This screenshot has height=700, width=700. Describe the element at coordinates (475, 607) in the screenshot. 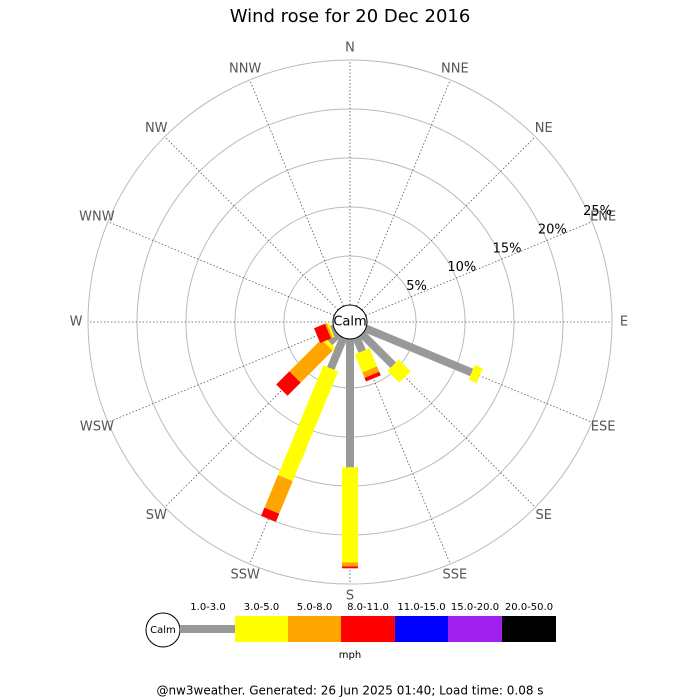

I see `legend-label: 15.0-20.0` at that location.